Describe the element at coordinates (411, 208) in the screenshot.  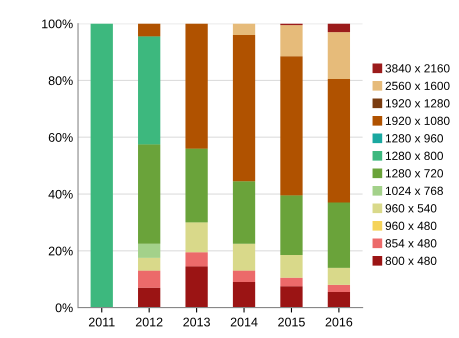
I see `legend-label: 960 x 540` at that location.